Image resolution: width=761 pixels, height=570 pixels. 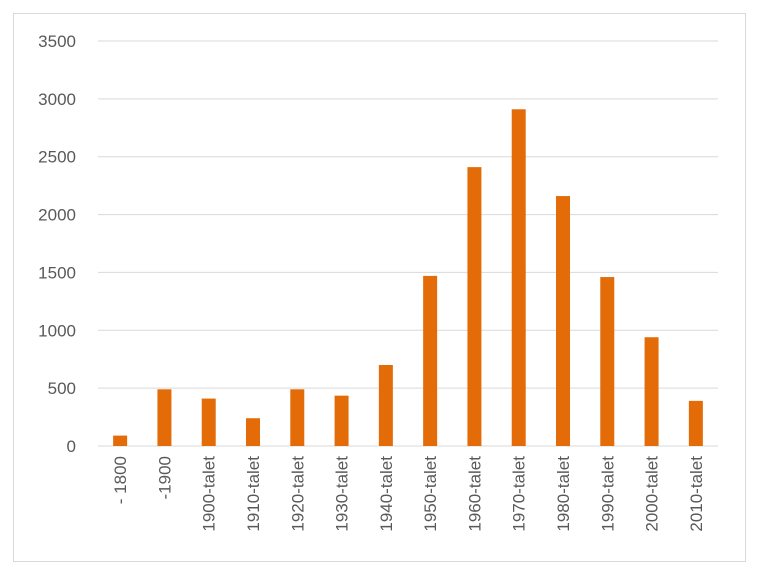 I want to click on y-tick-label: 1500, so click(x=57, y=272).